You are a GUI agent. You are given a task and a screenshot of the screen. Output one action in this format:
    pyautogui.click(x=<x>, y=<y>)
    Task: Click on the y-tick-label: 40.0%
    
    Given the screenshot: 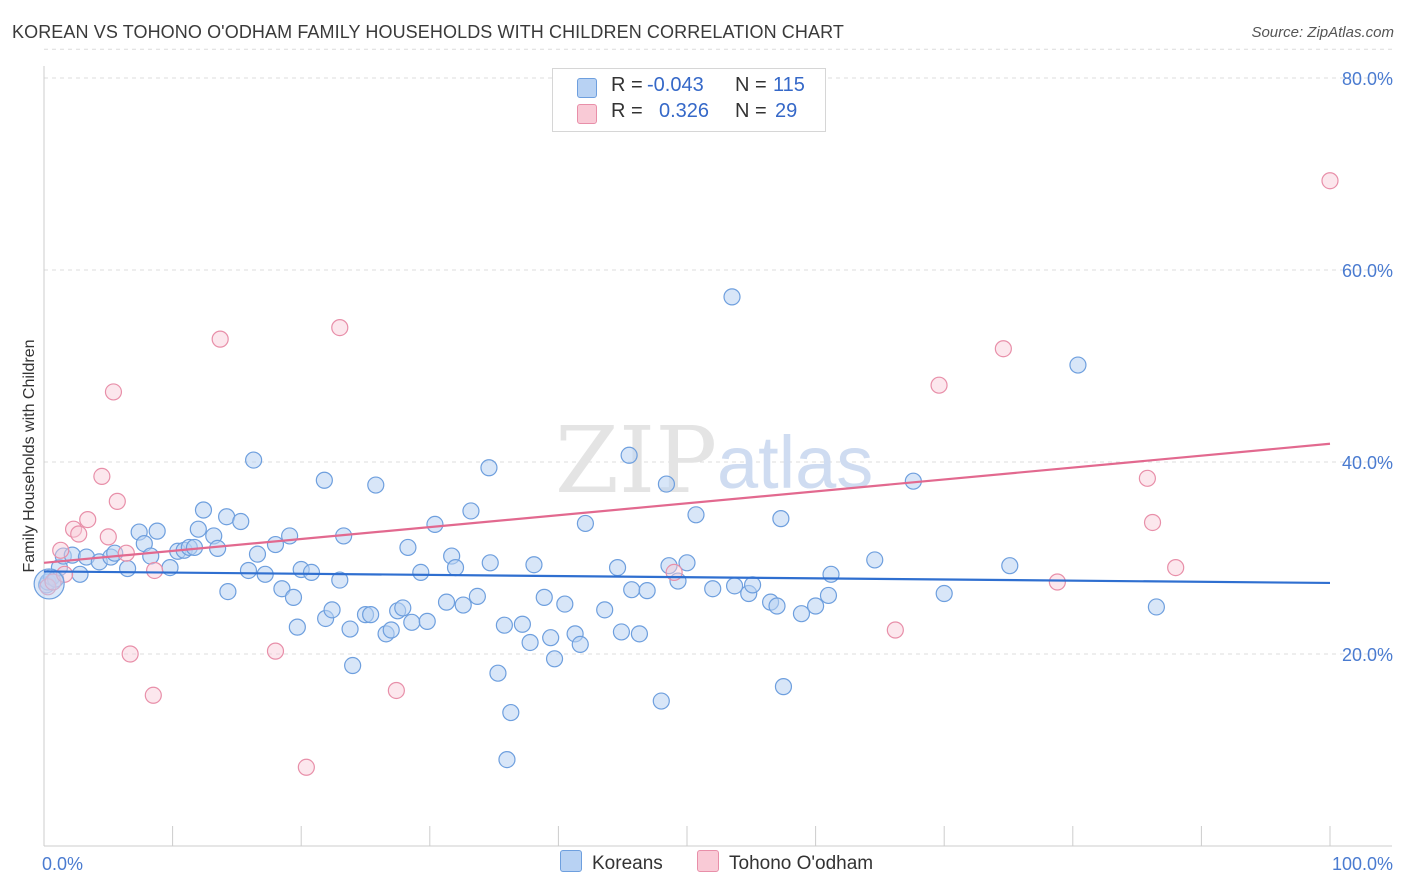 What is the action you would take?
    pyautogui.click(x=1367, y=463)
    